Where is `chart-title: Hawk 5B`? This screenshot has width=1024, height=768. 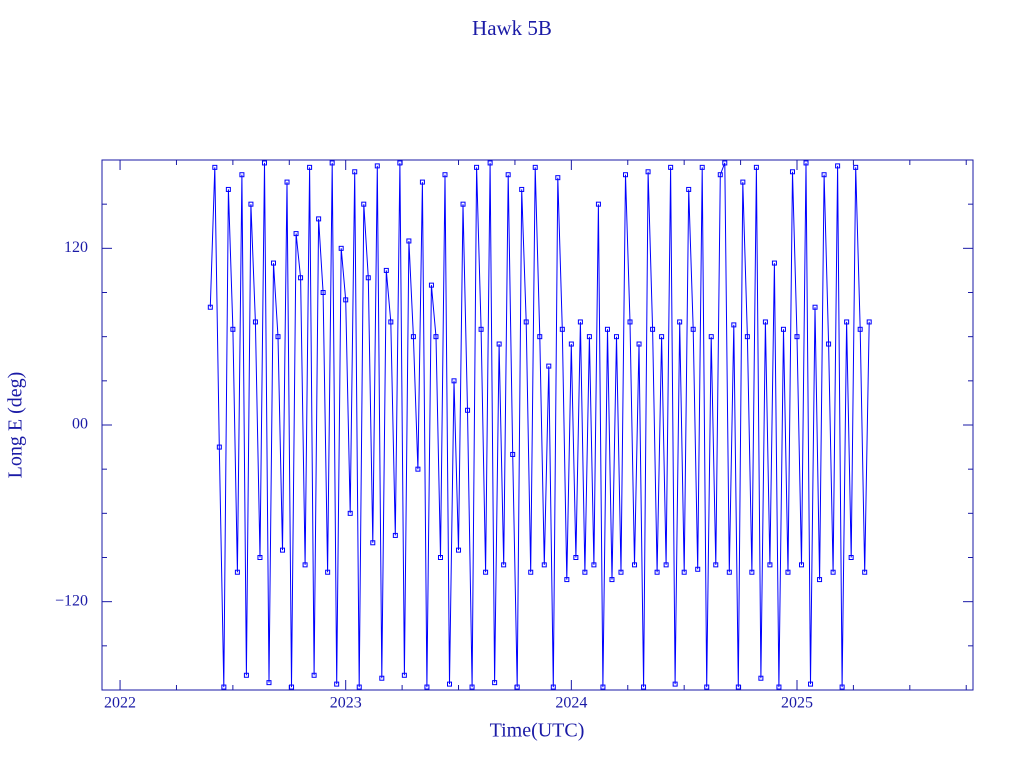 chart-title: Hawk 5B is located at coordinates (512, 28).